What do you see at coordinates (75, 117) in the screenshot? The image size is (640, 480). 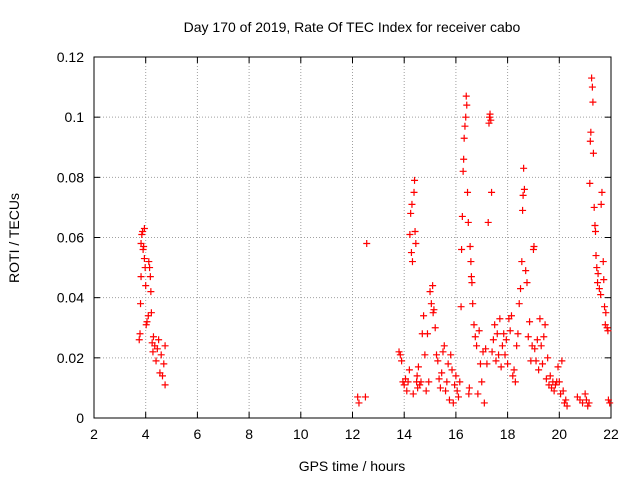 I see `y-tick-label: 0.1` at bounding box center [75, 117].